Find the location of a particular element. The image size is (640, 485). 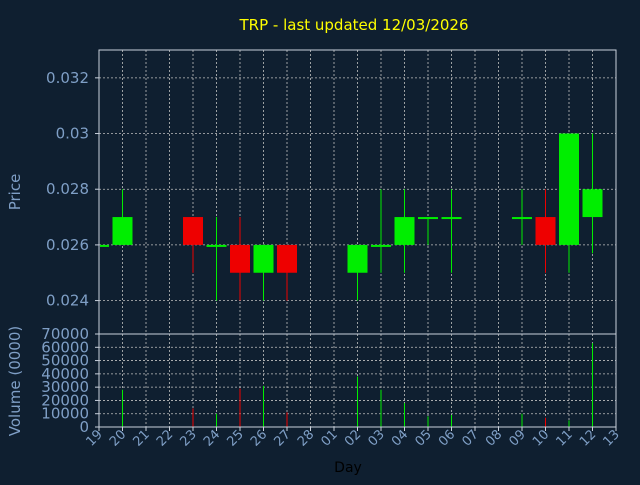

x-tick-label: 08 is located at coordinates (494, 438).